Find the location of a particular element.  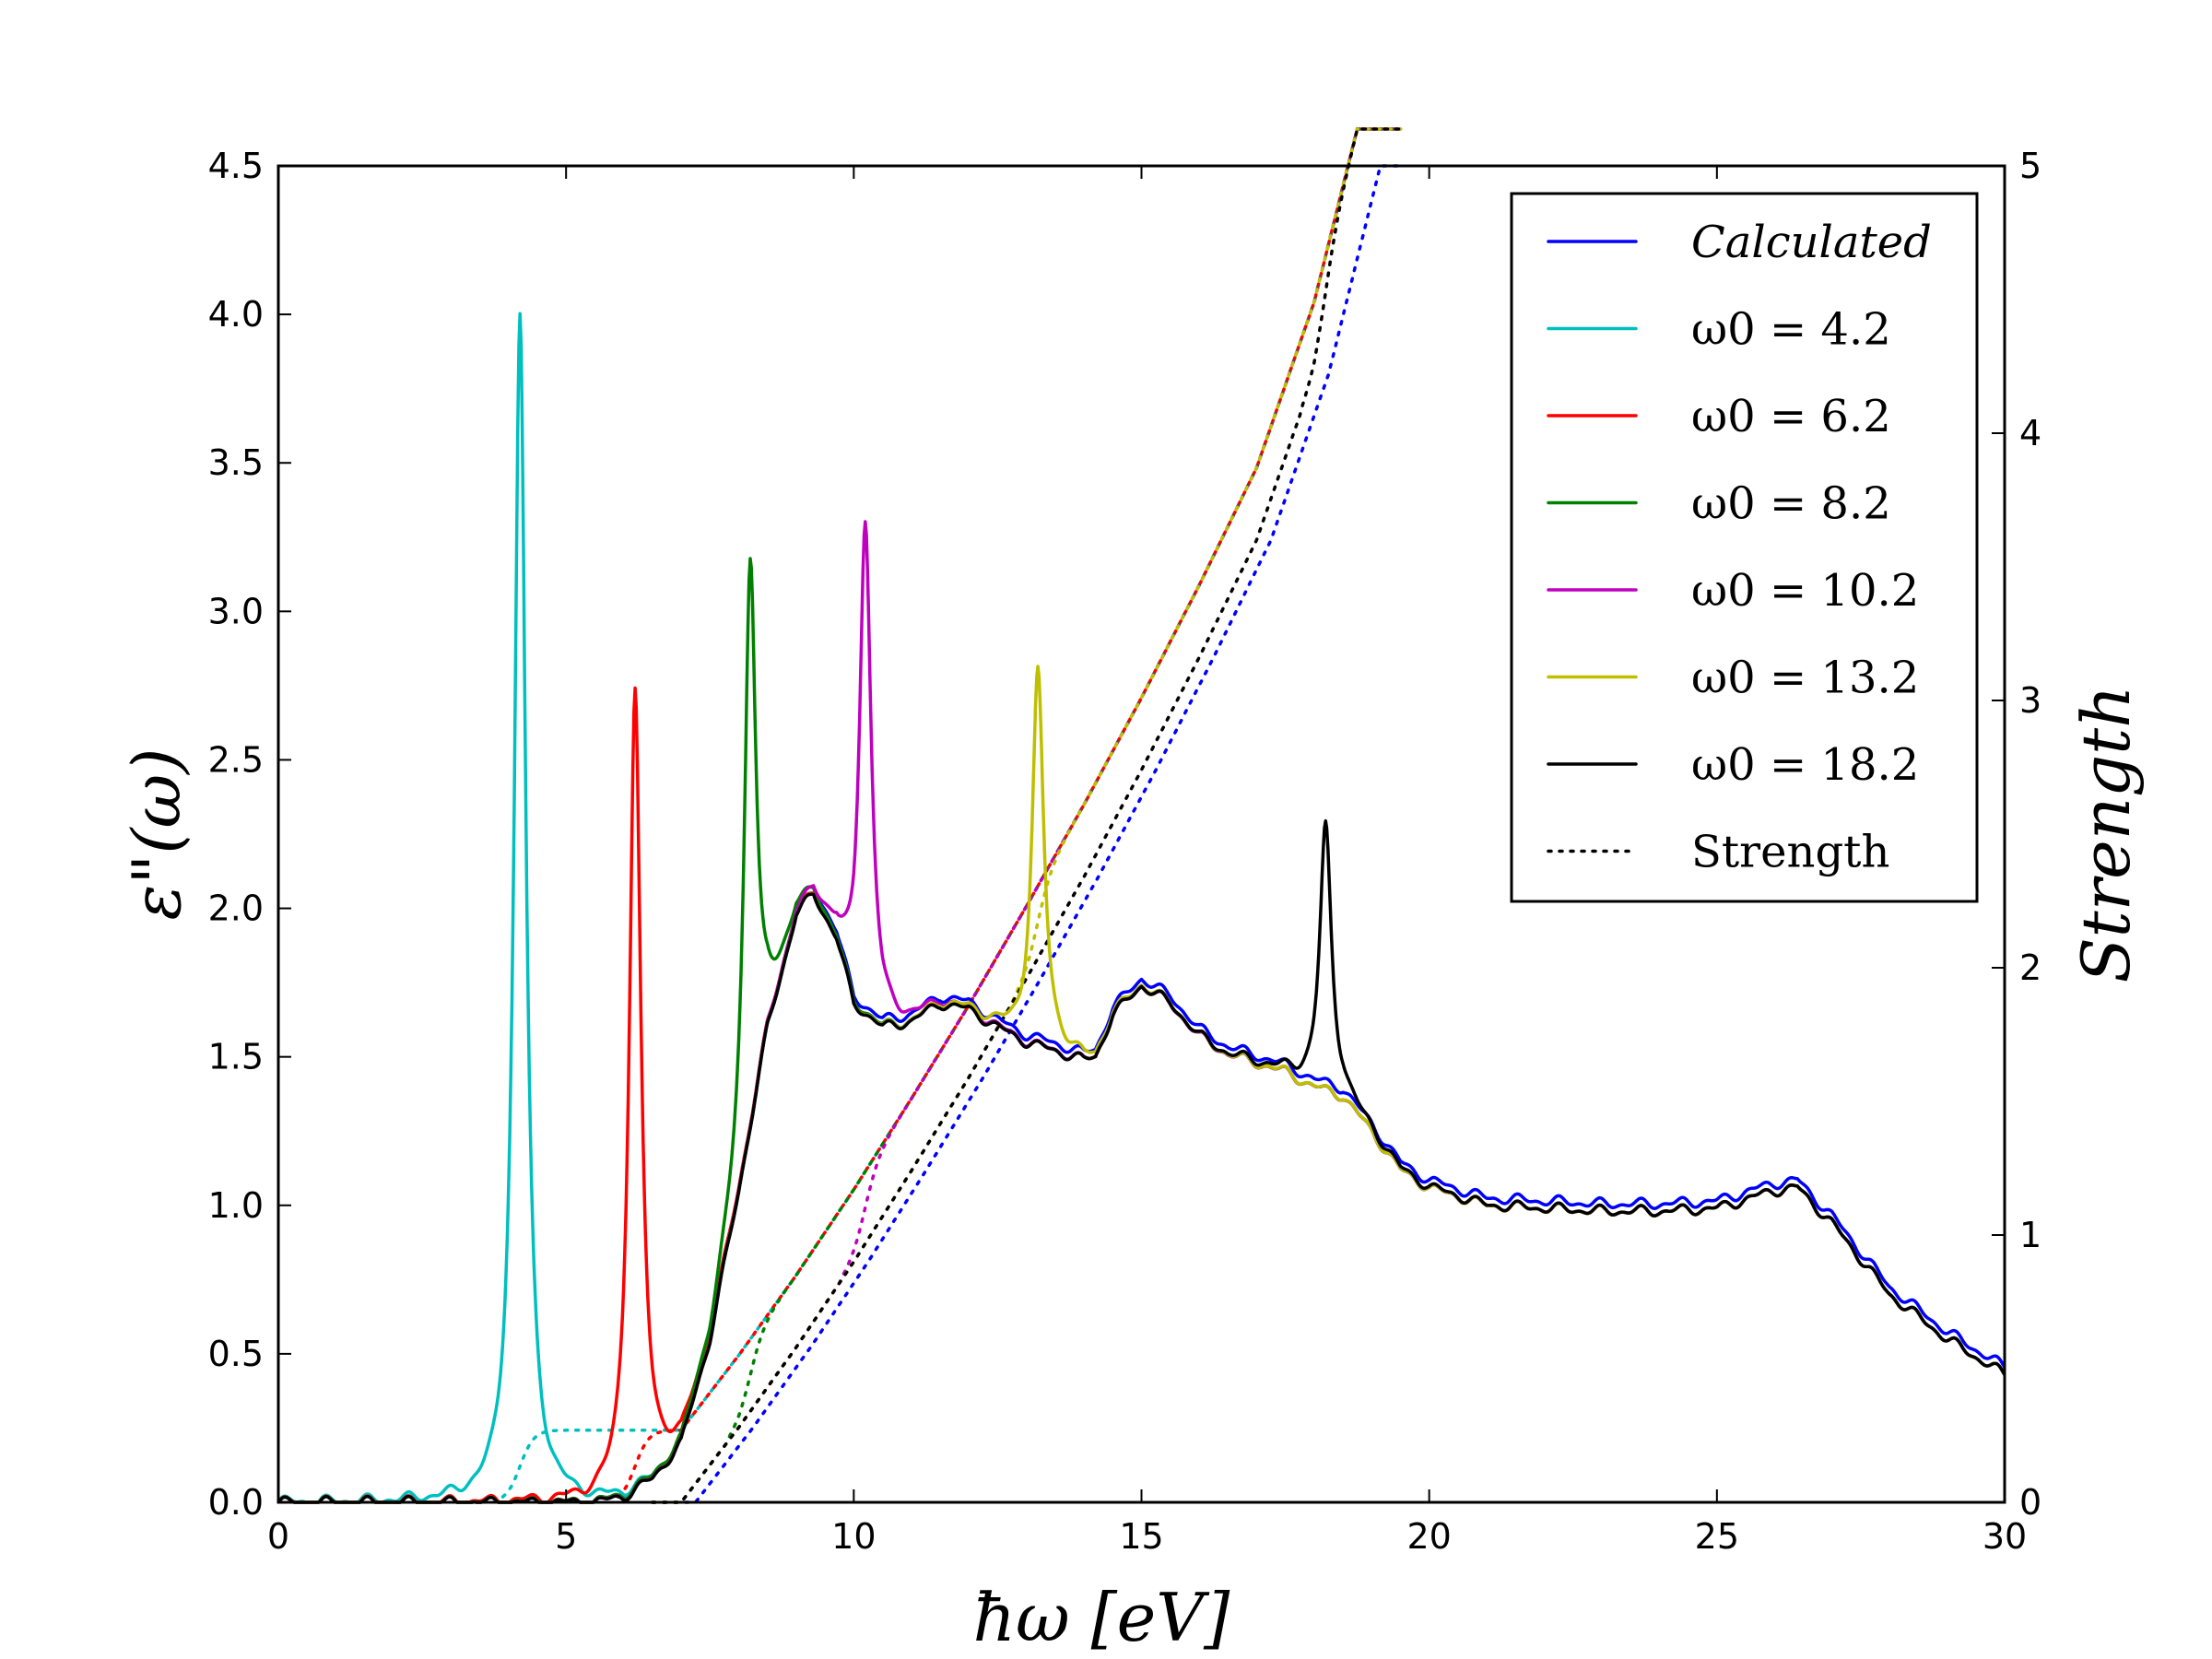

y-tick-label: 1.0 is located at coordinates (236, 1205).